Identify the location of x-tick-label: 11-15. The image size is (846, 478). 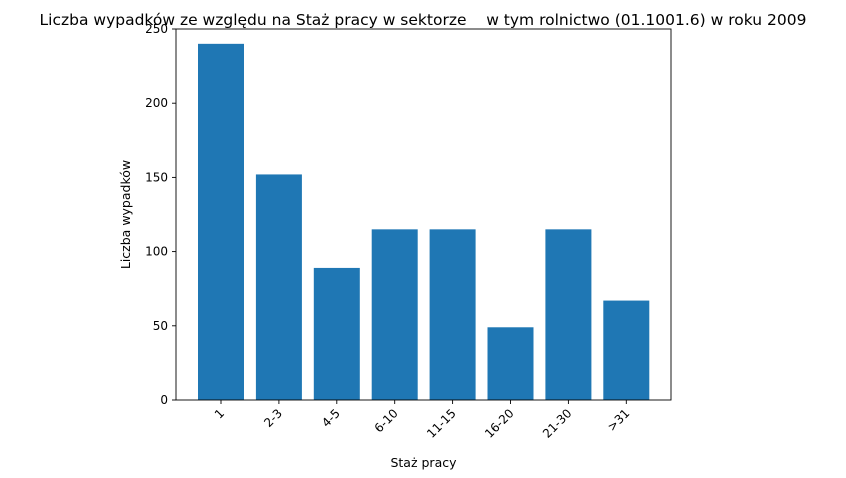
(441, 423).